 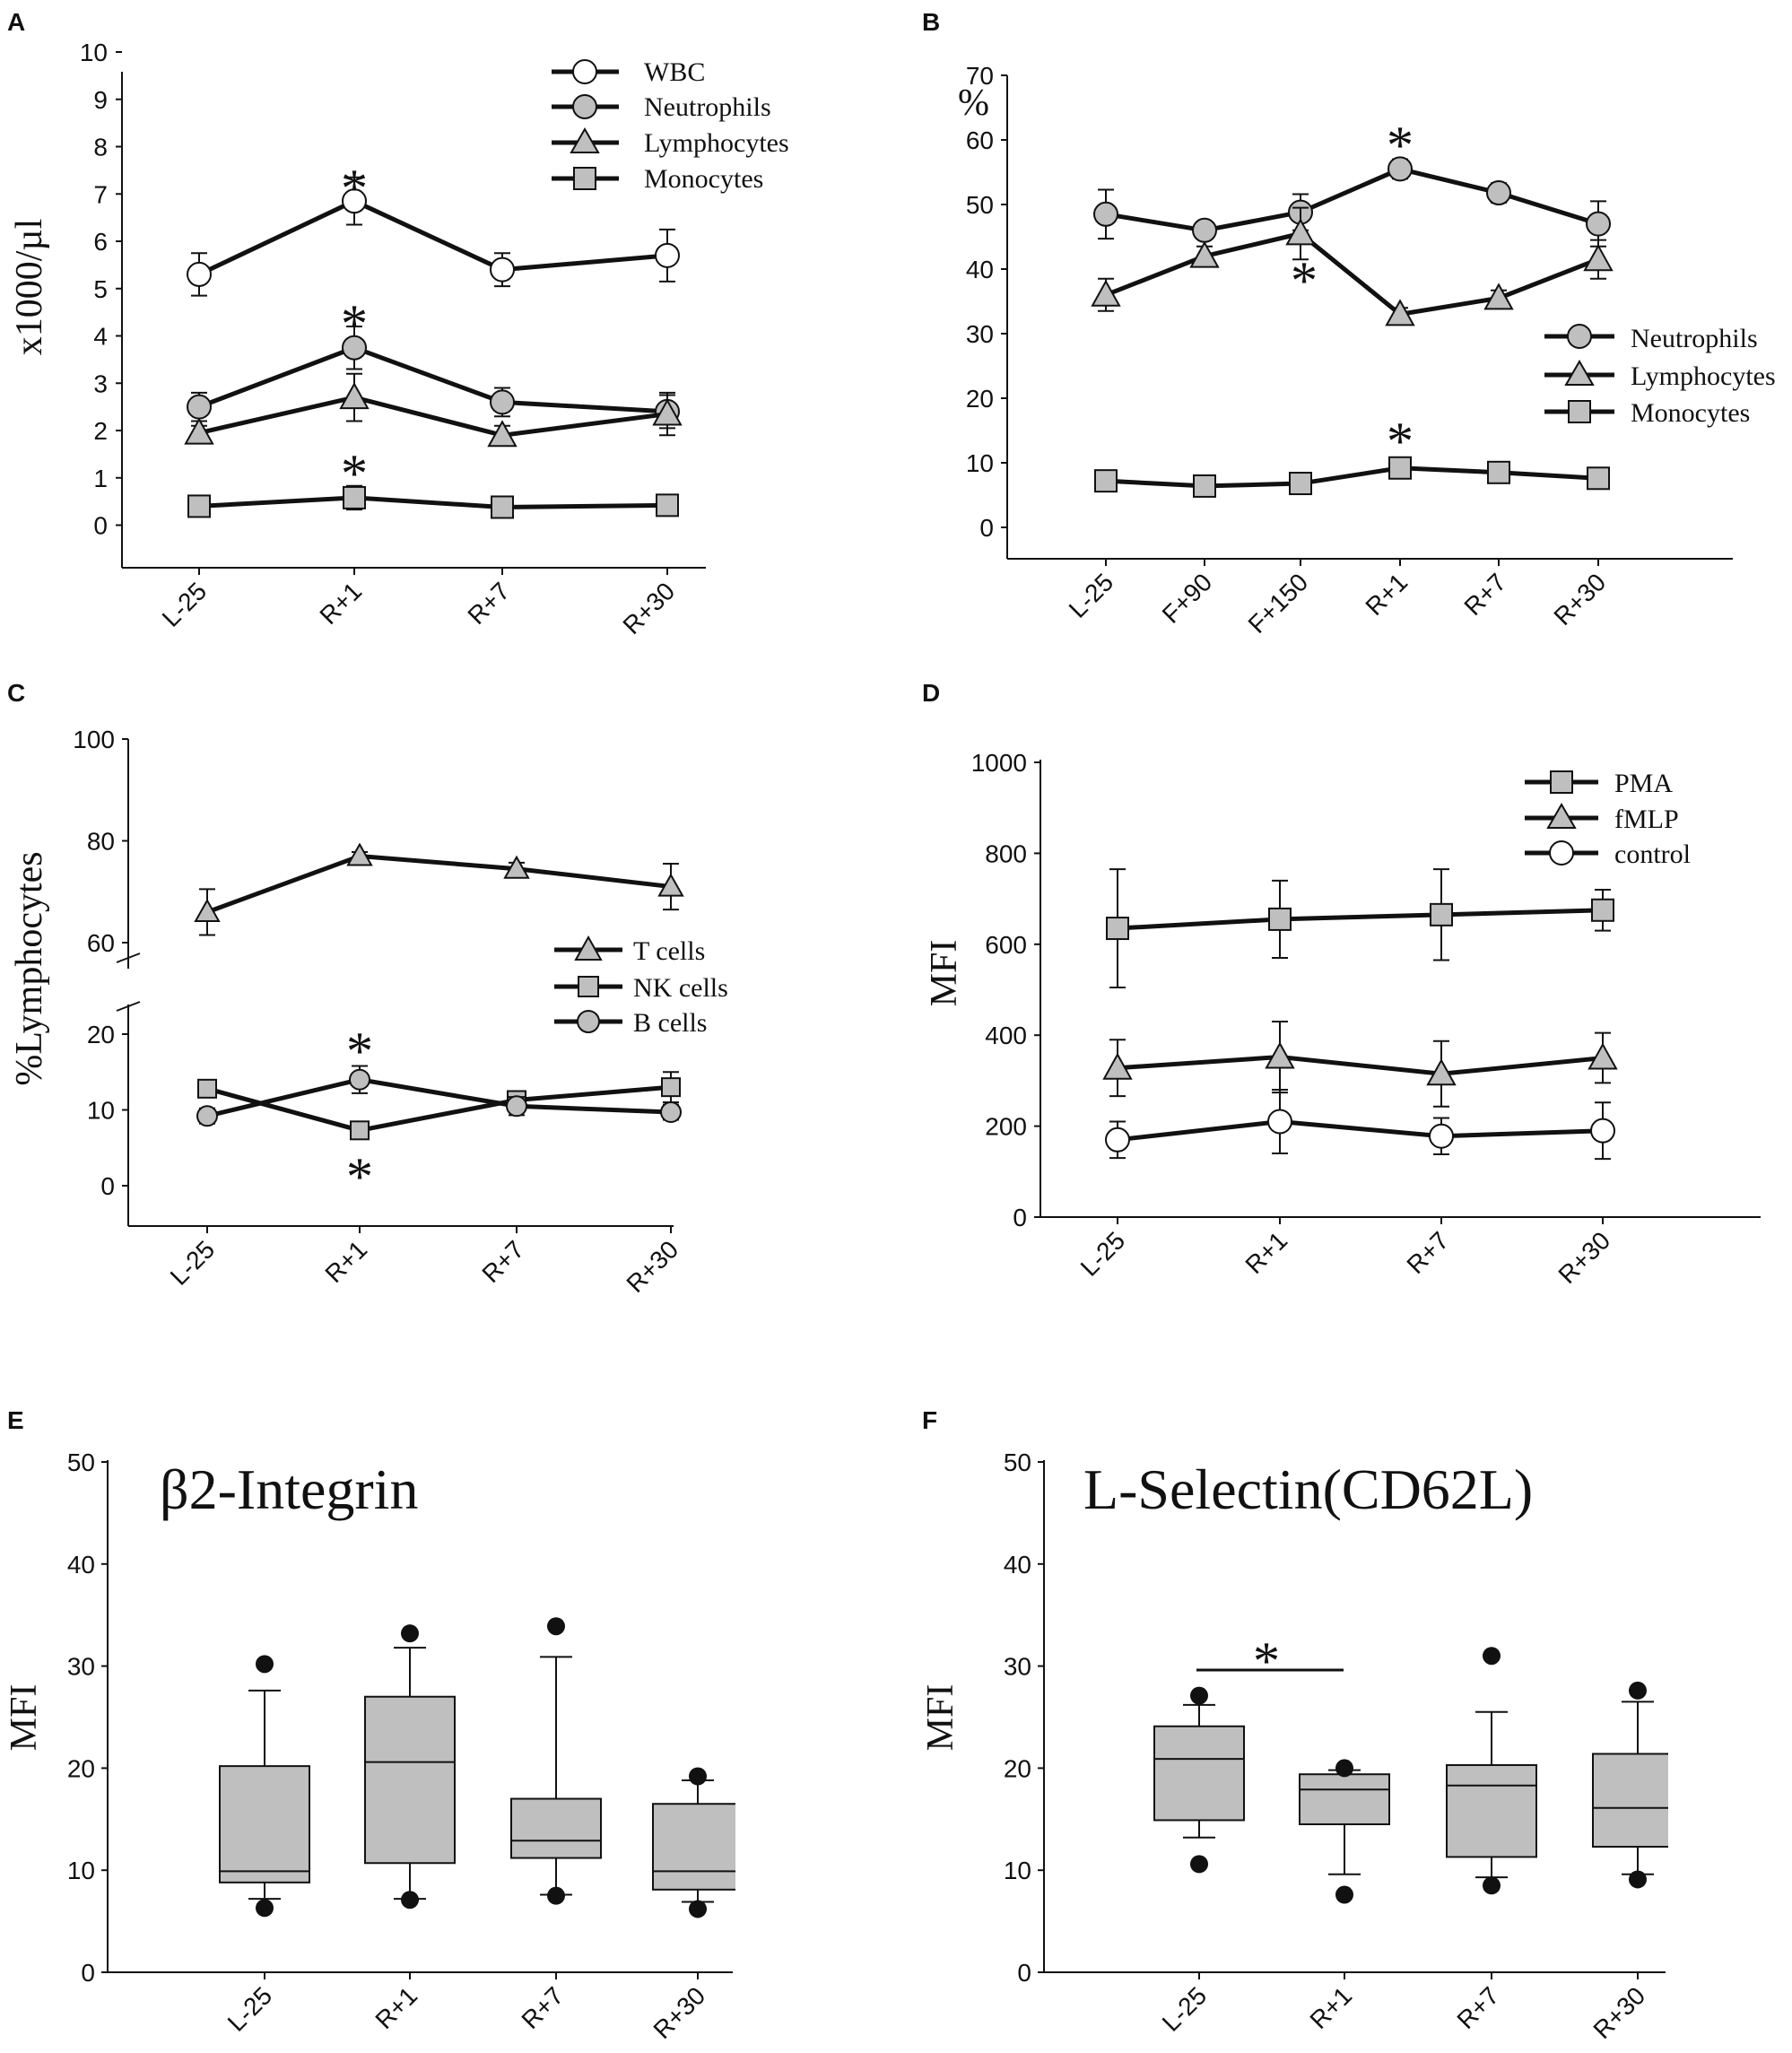 I want to click on legend-item-control: control, so click(x=1608, y=854).